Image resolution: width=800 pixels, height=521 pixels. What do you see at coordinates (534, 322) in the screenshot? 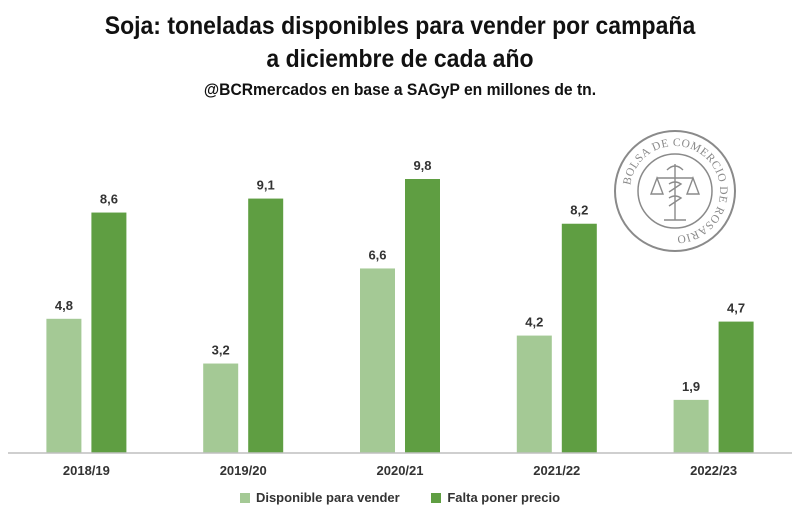
I see `data-label-disponible-3: 4,2` at bounding box center [534, 322].